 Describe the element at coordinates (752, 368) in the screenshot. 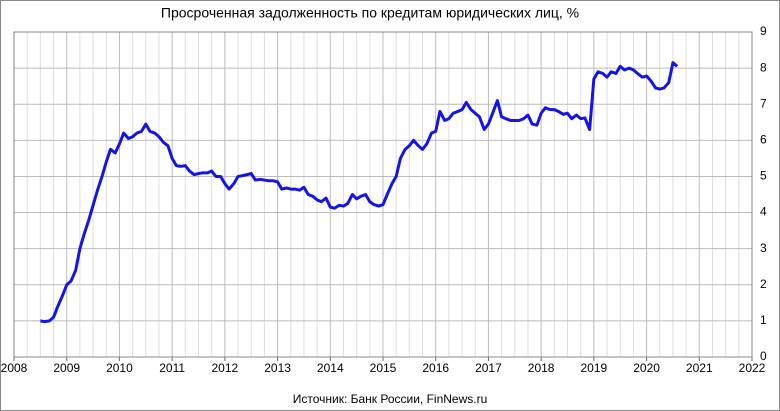

I see `x-tick-label: 2022` at that location.